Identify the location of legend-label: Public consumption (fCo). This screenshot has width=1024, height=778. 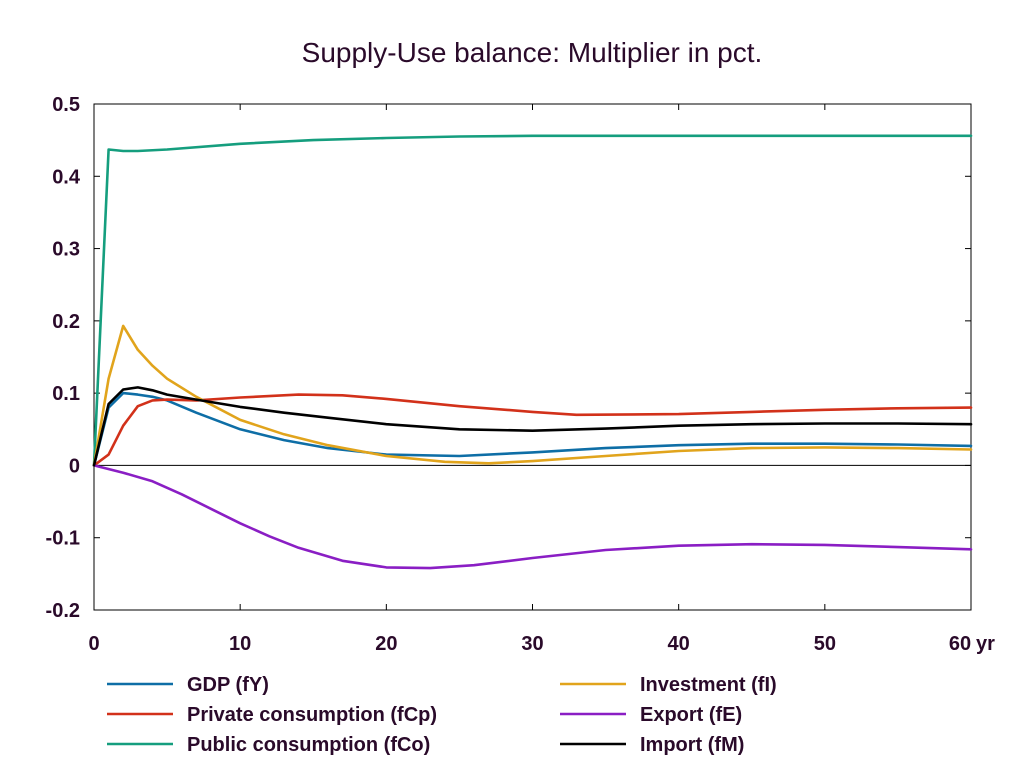
(308, 745).